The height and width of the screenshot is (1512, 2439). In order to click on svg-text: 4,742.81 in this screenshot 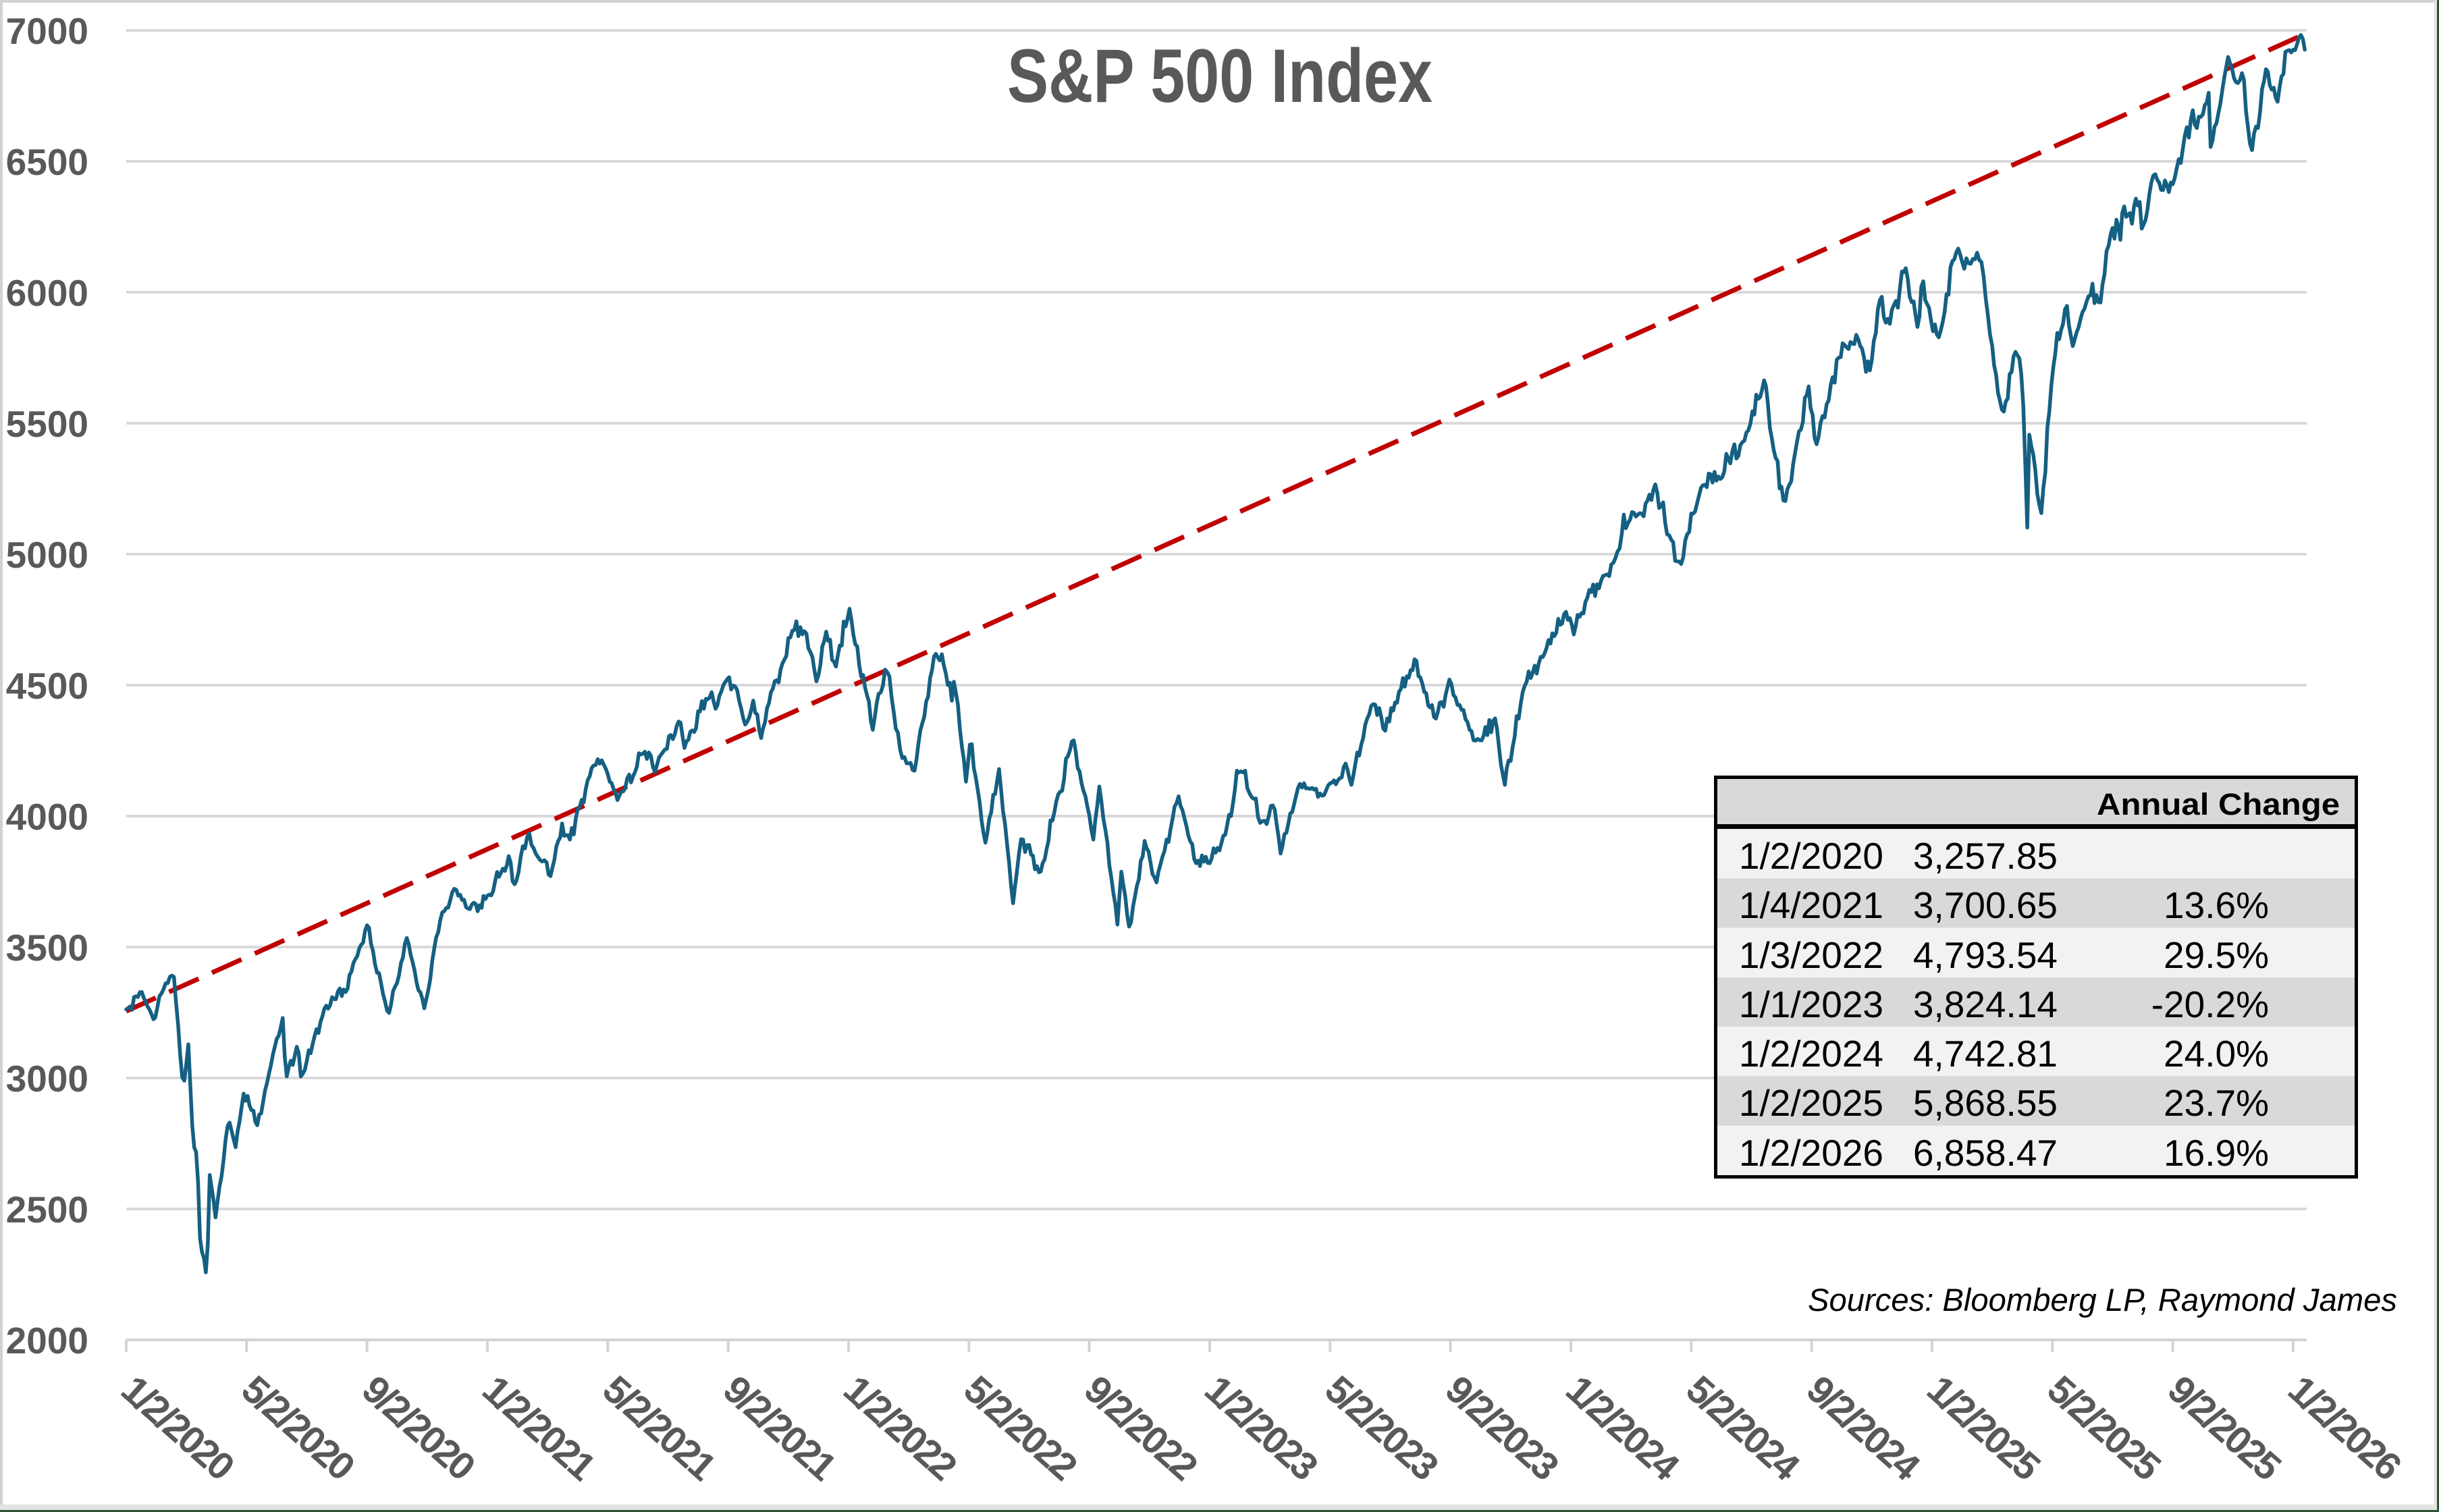, I will do `click(1985, 1054)`.